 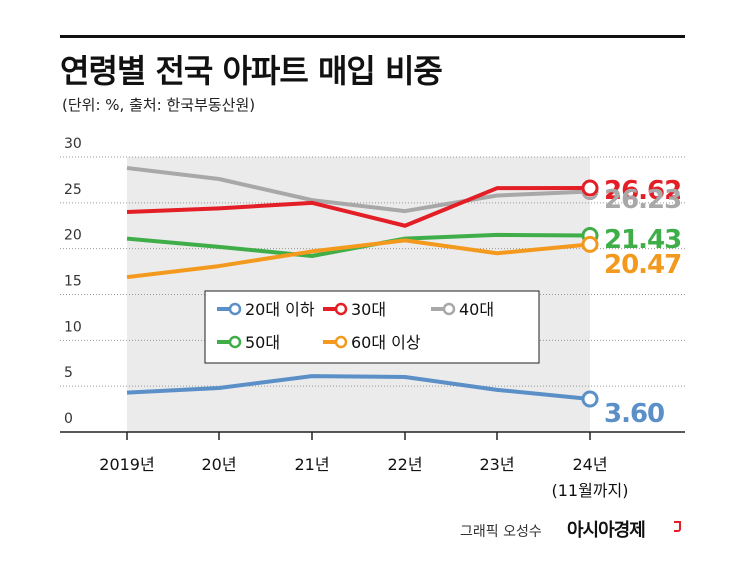 I want to click on chart-title: 연령별 전국 아파트 매입 비중, so click(x=251, y=71).